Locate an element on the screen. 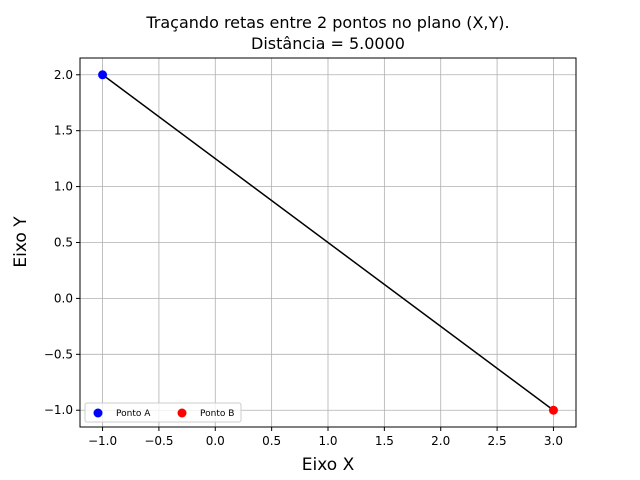  x-tick-label: 2.0 is located at coordinates (440, 441).